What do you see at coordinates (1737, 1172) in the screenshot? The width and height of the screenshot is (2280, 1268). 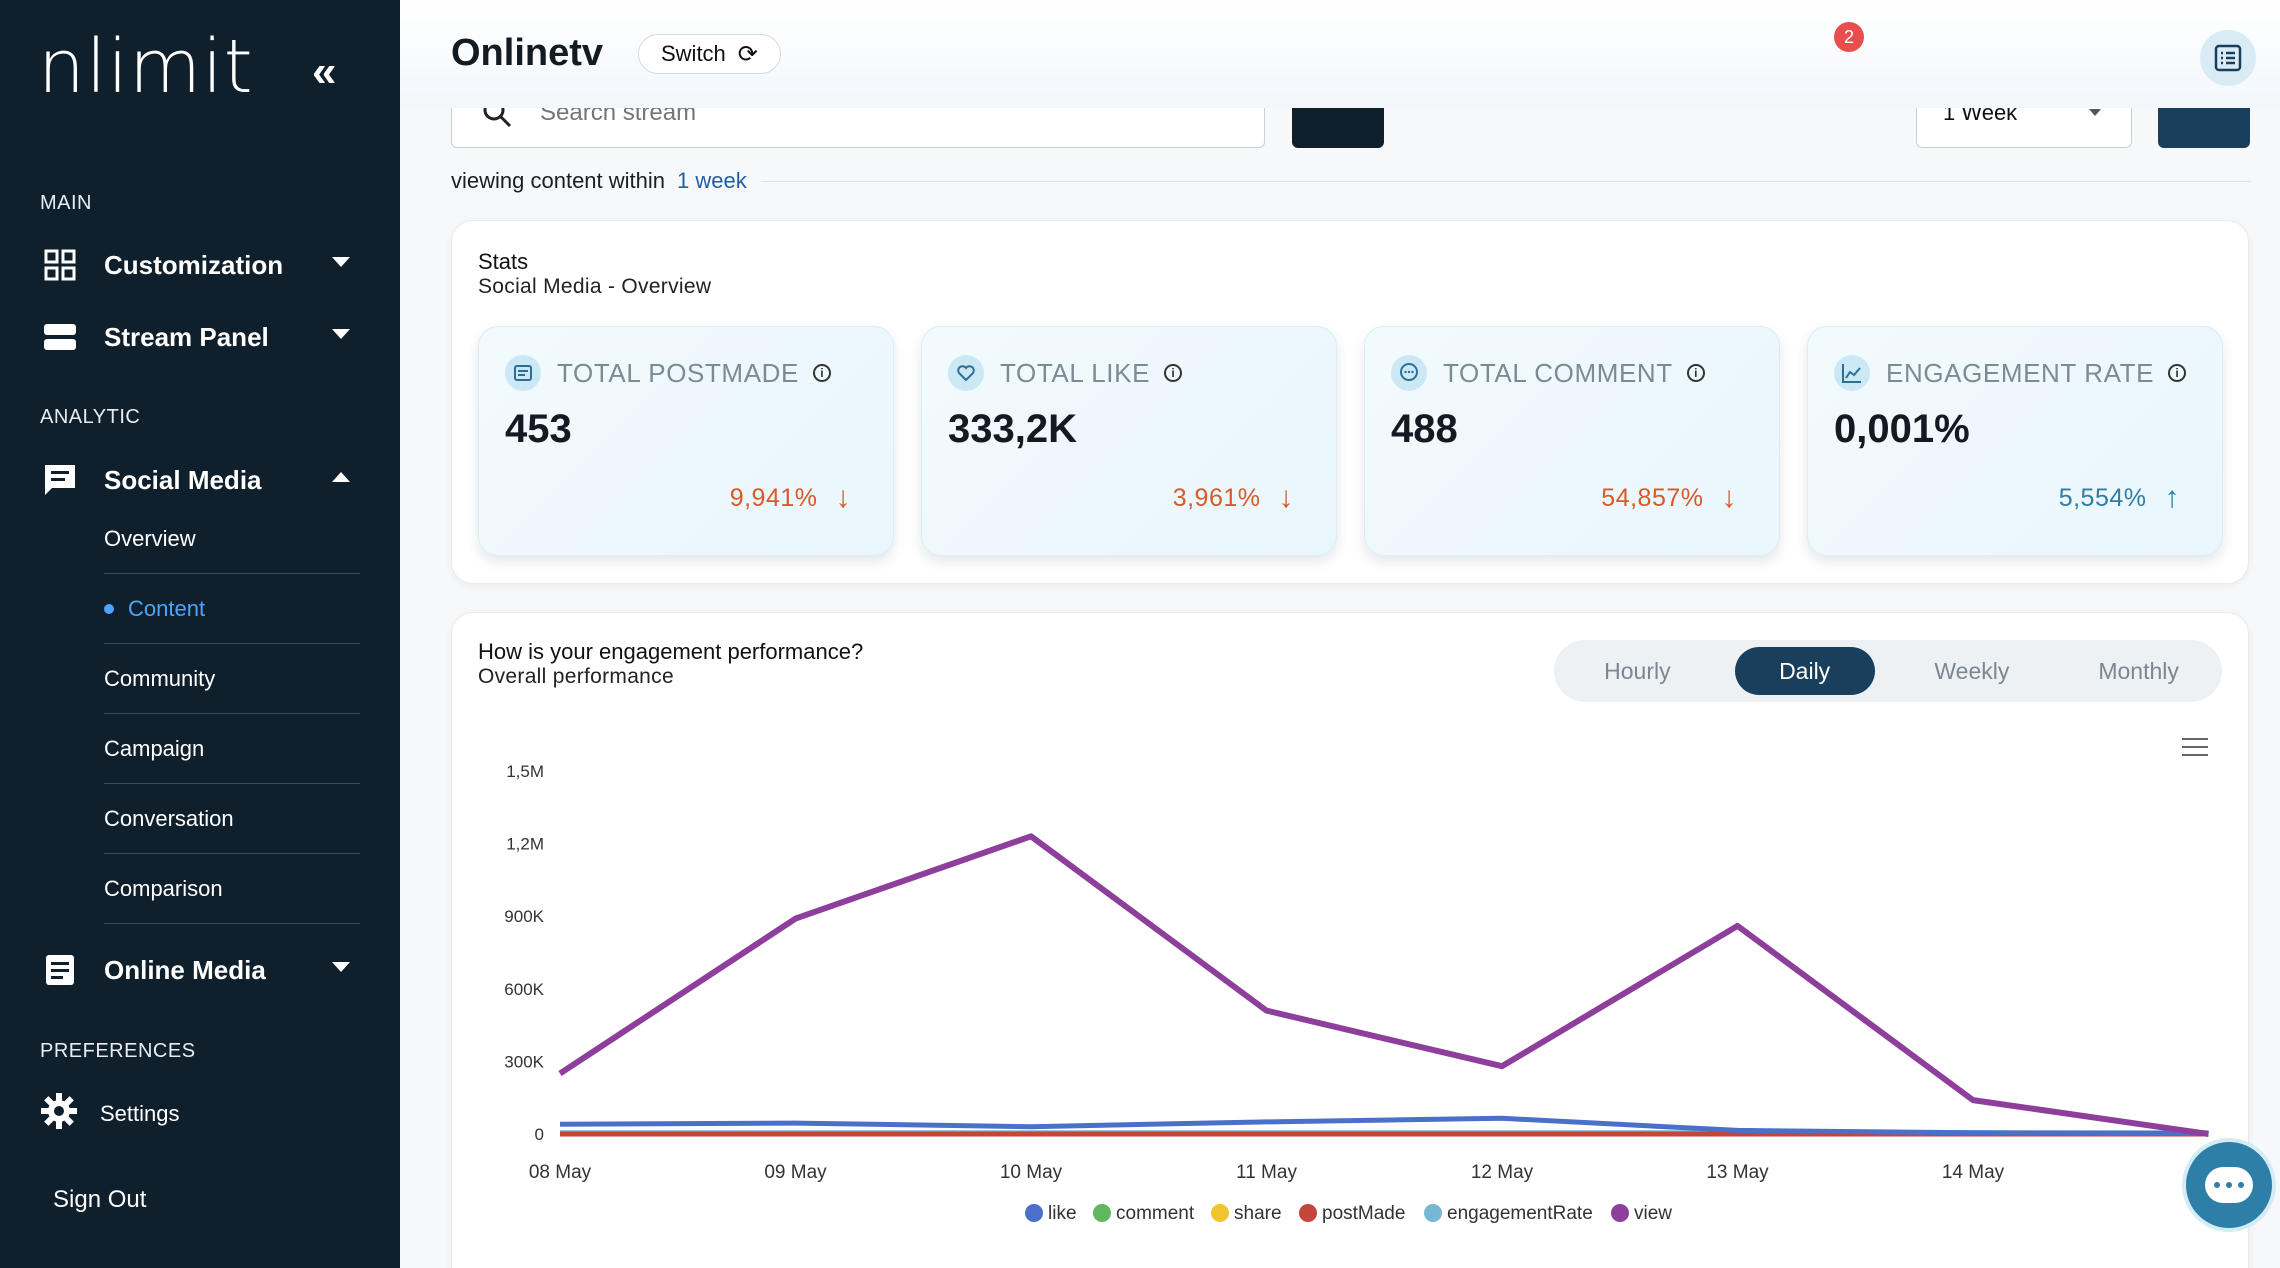 I see `x-tick-label: 13 May` at bounding box center [1737, 1172].